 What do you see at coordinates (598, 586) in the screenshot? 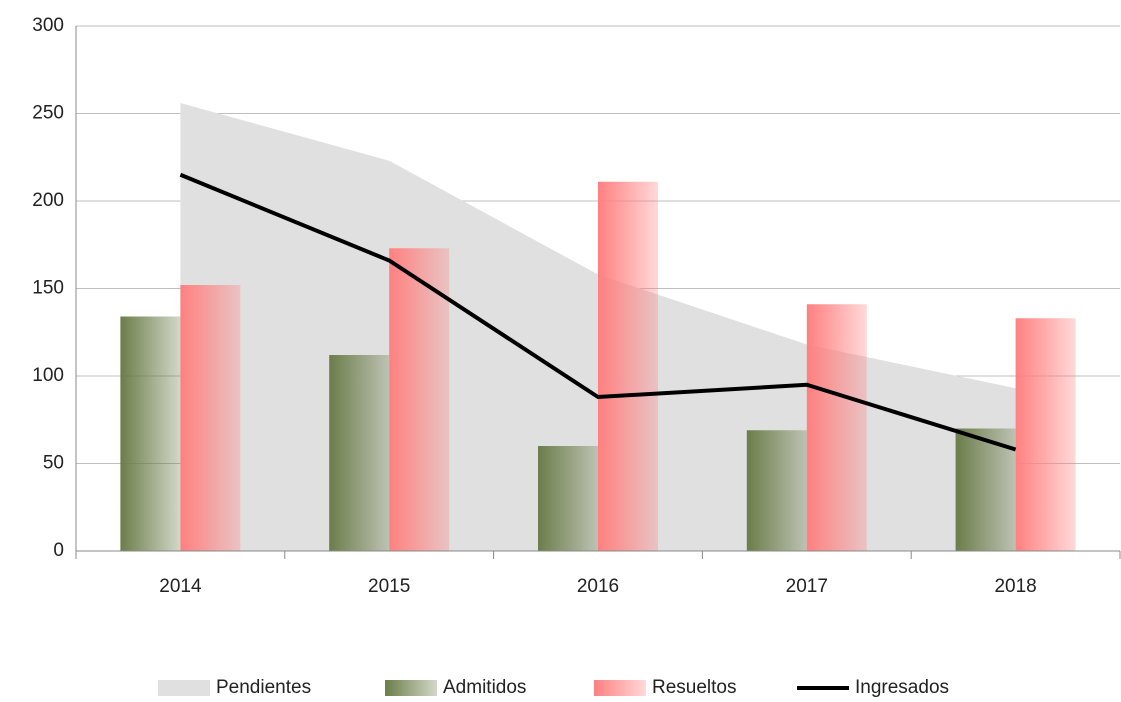
I see `x-tick-label: 2016` at bounding box center [598, 586].